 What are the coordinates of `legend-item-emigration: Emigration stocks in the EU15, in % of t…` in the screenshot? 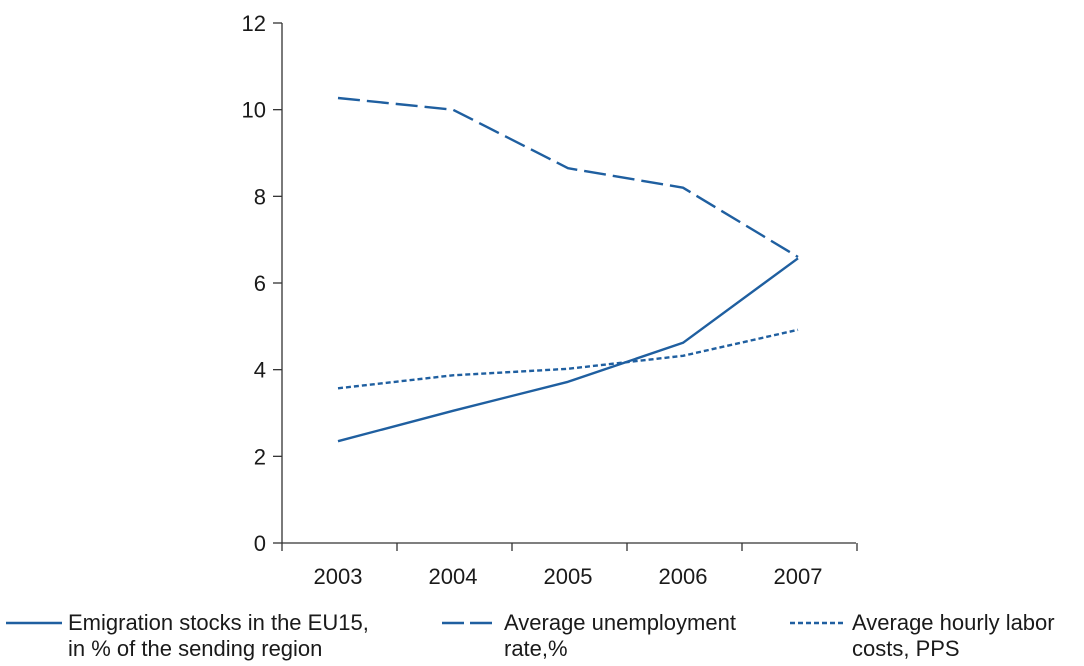 It's located at (187, 636).